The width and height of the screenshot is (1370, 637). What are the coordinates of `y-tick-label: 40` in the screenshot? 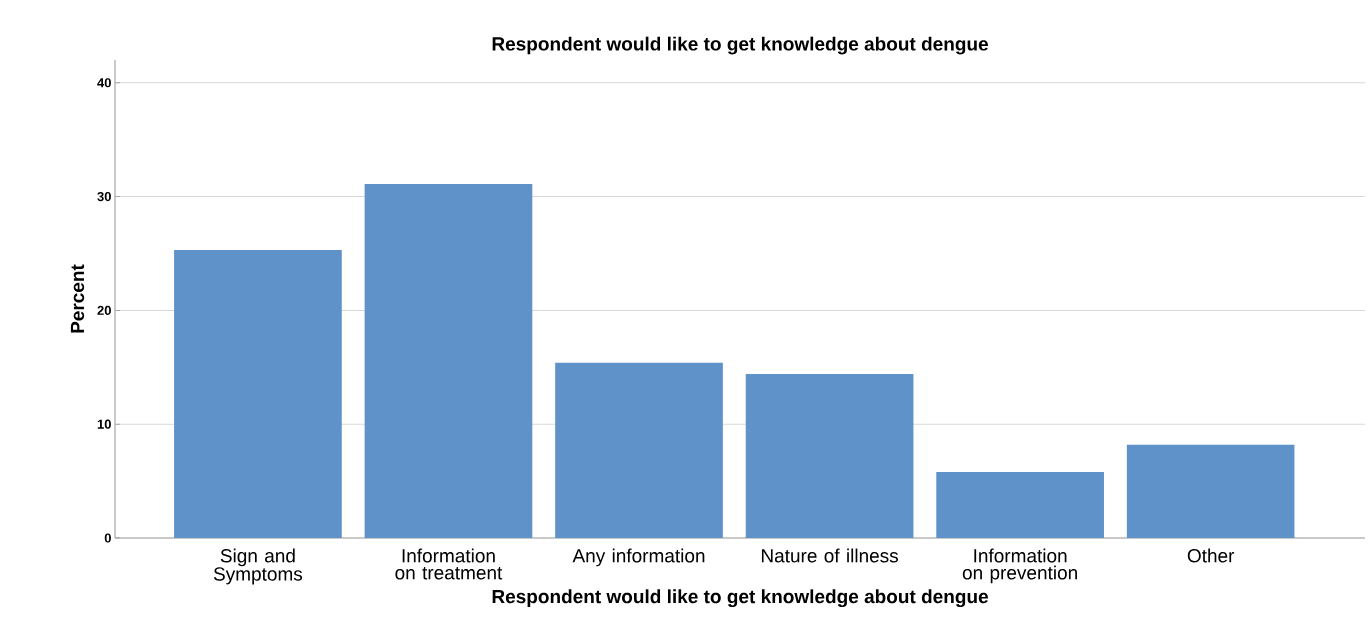 It's located at (104, 83).